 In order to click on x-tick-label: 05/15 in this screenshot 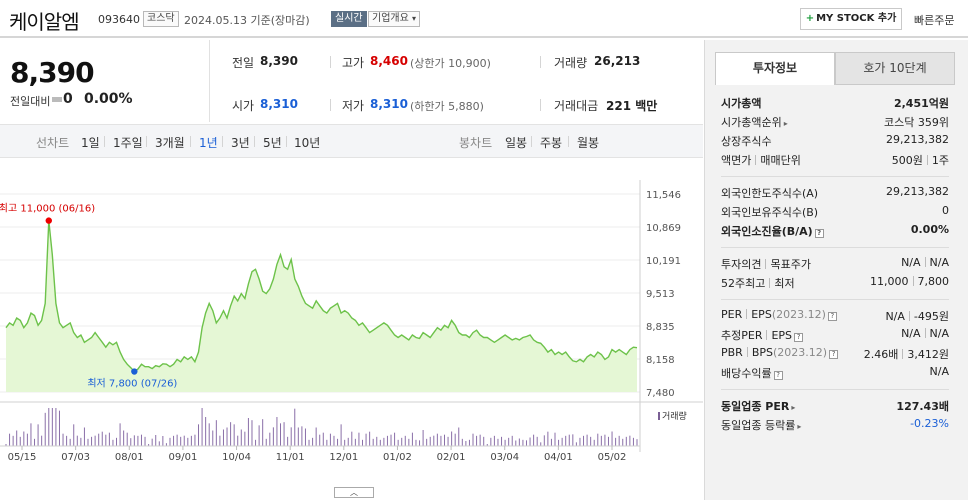, I will do `click(22, 457)`.